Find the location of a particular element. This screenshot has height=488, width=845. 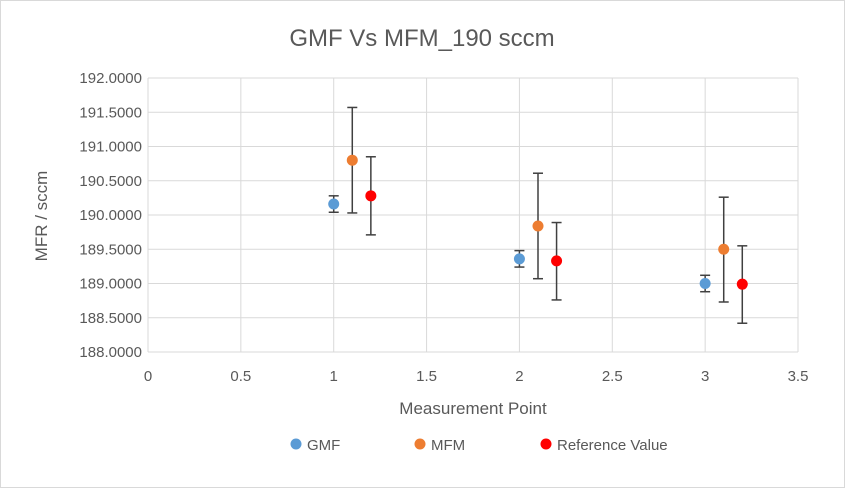

x-tick-label: 3 is located at coordinates (705, 376).